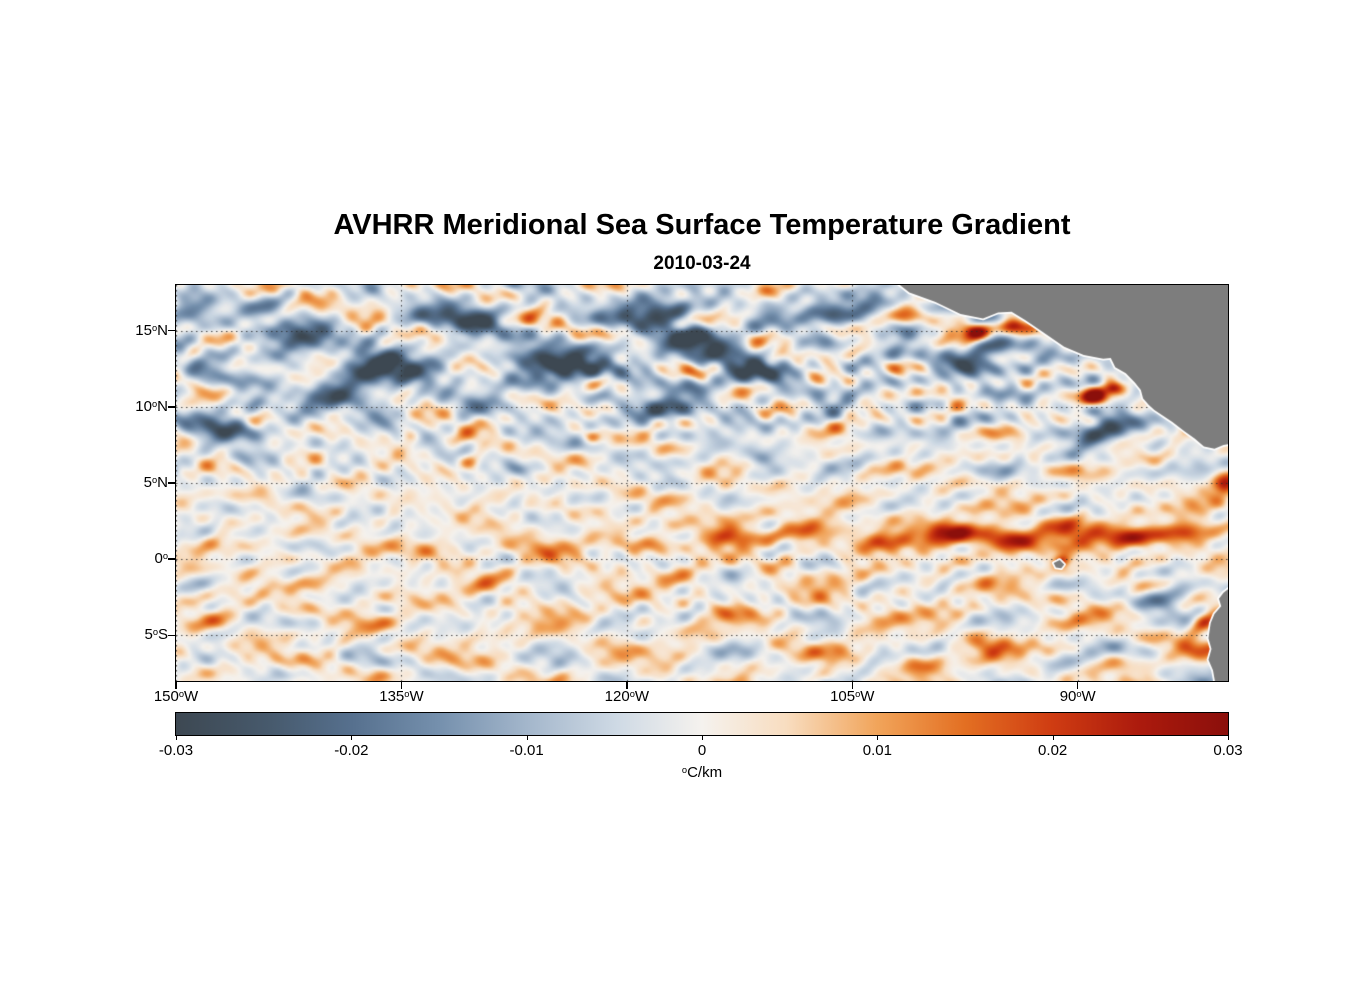 The image size is (1356, 1000). Describe the element at coordinates (1053, 750) in the screenshot. I see `colorbar-tick-label: 0.02` at that location.